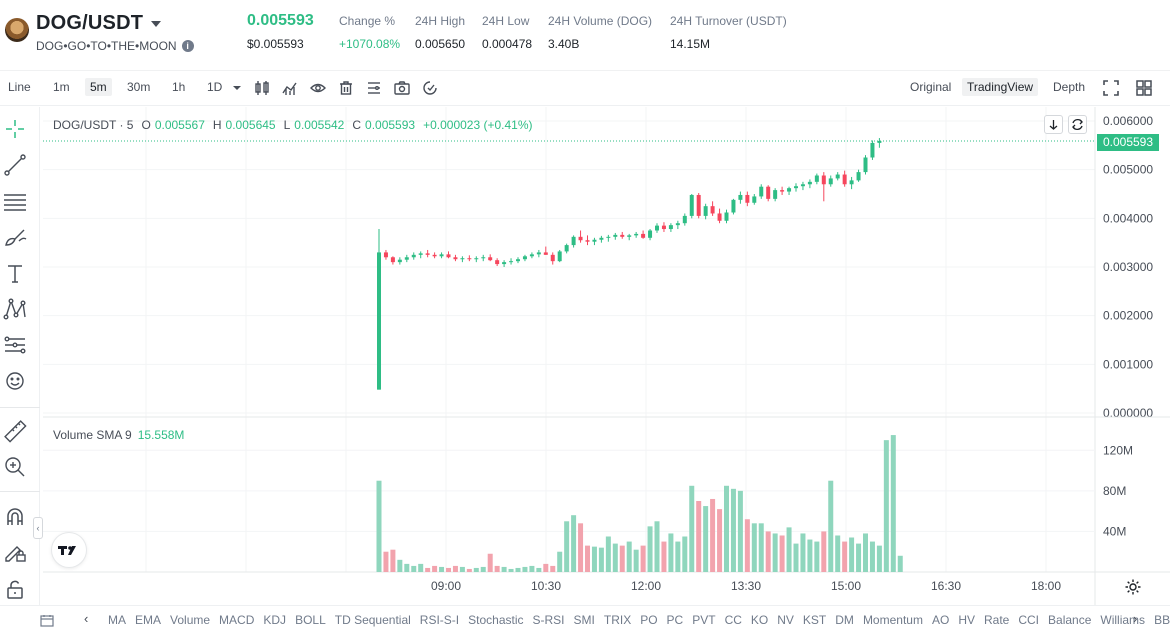 Image resolution: width=1170 pixels, height=627 pixels. I want to click on indicator-ma: MA, so click(117, 620).